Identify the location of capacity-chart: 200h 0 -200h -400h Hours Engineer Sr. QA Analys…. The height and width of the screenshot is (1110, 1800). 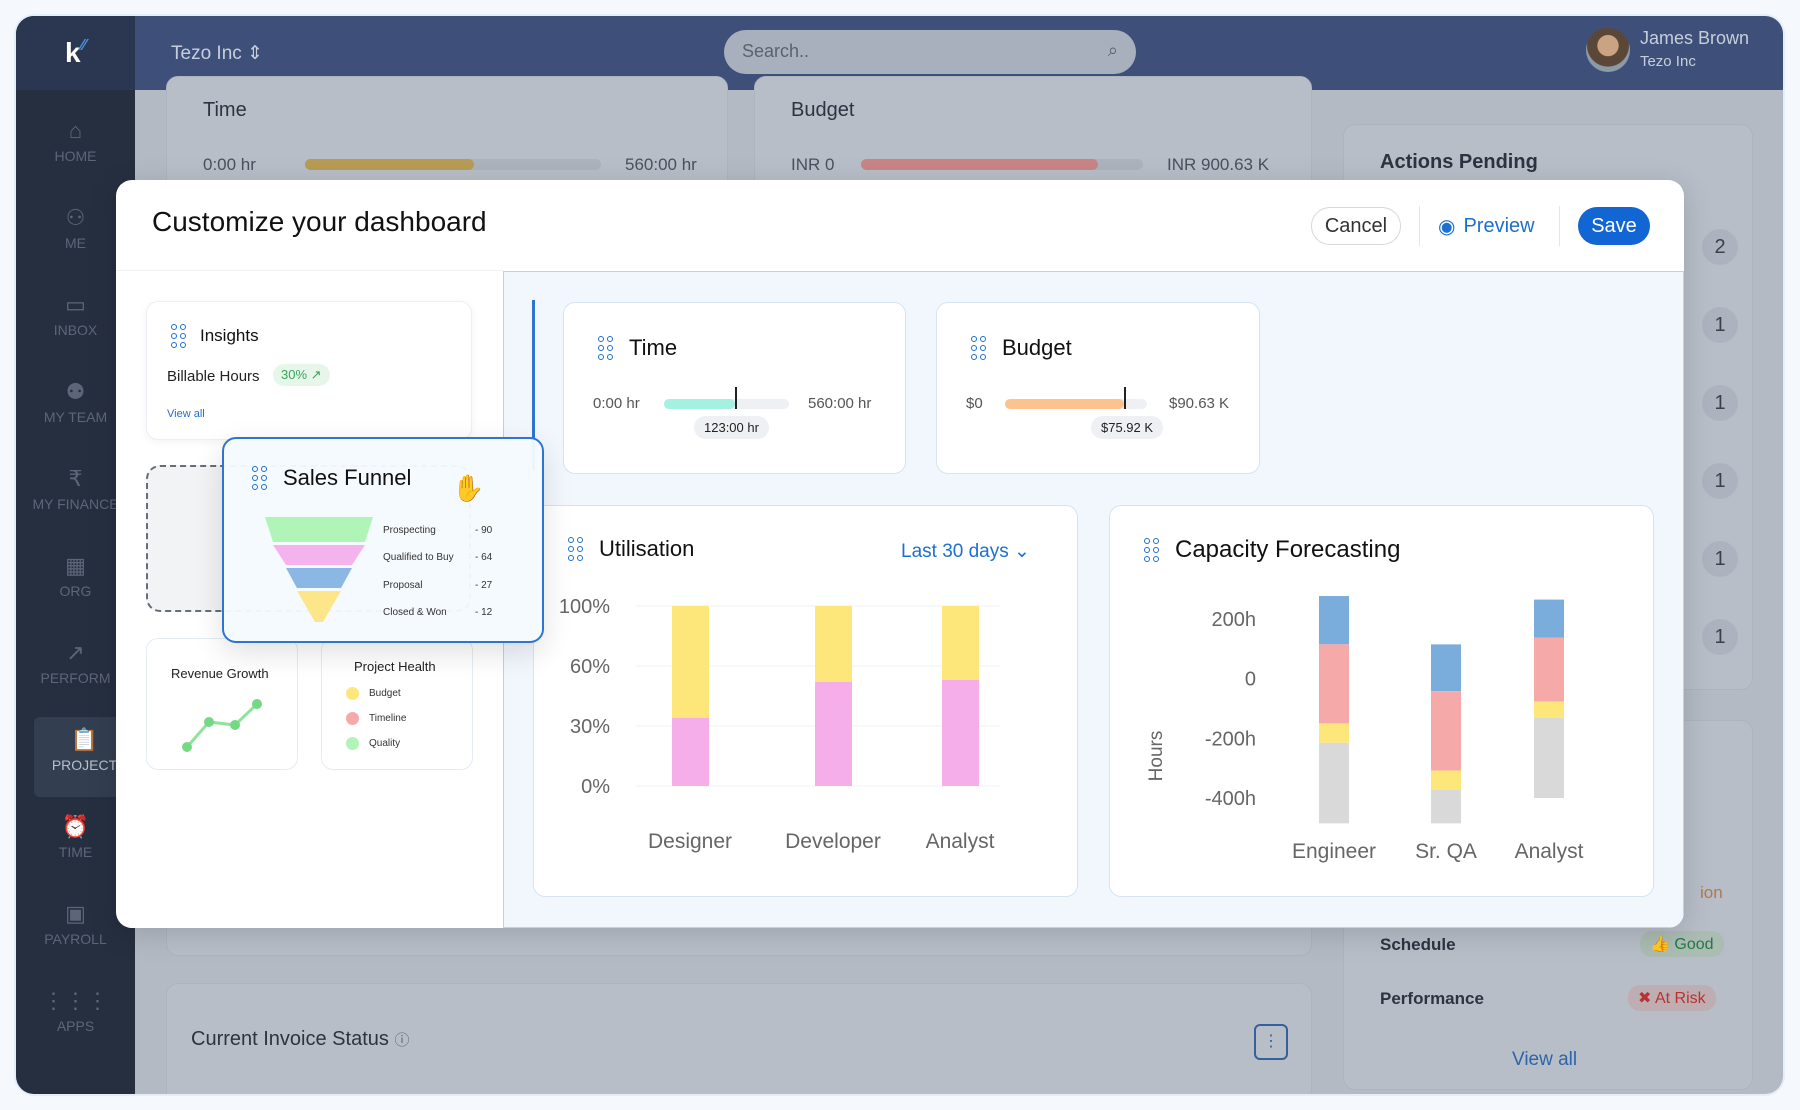
(1365, 729).